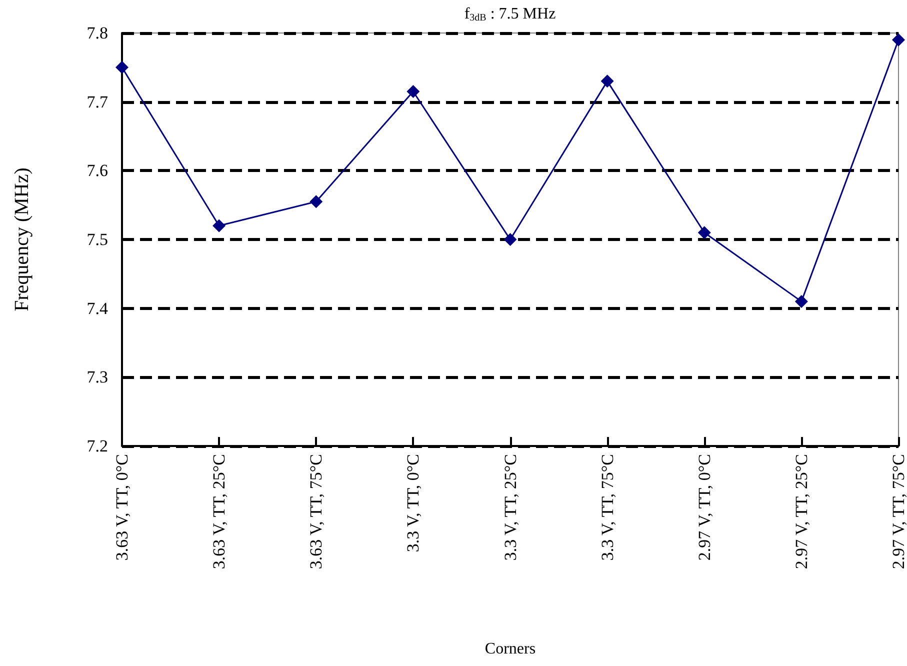 This screenshot has width=907, height=666. Describe the element at coordinates (97, 102) in the screenshot. I see `y-tick-label: 7.7` at that location.